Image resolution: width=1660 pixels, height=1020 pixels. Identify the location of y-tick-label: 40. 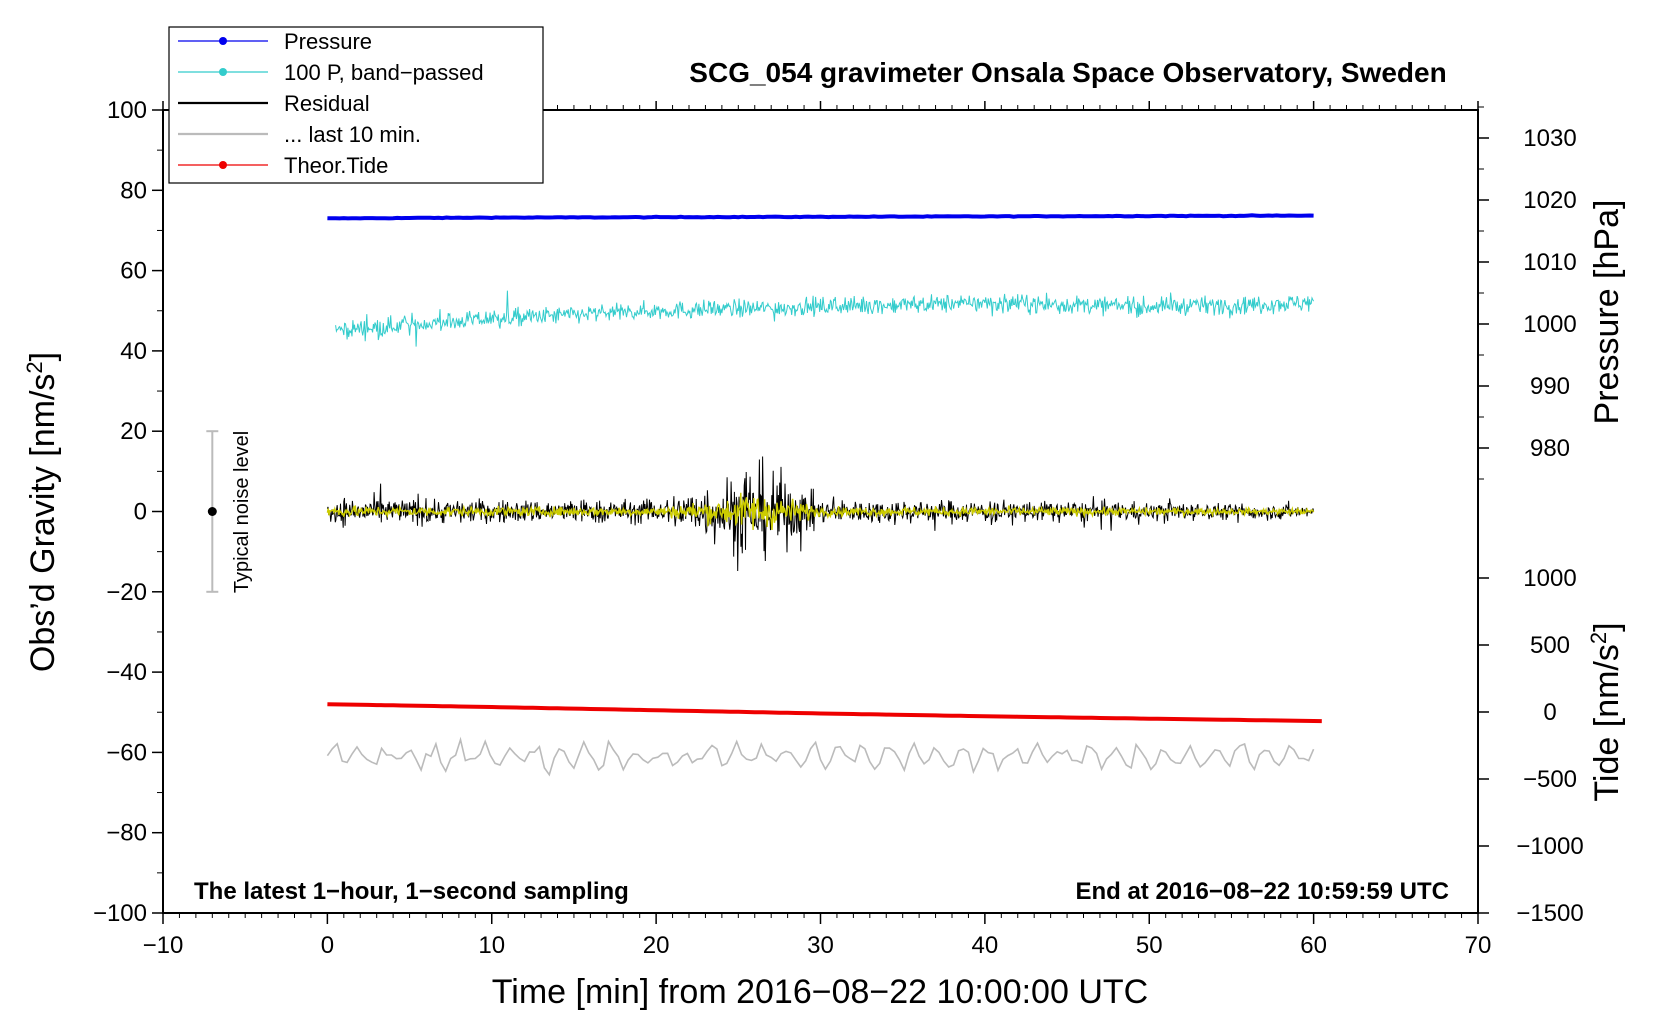
(133, 351).